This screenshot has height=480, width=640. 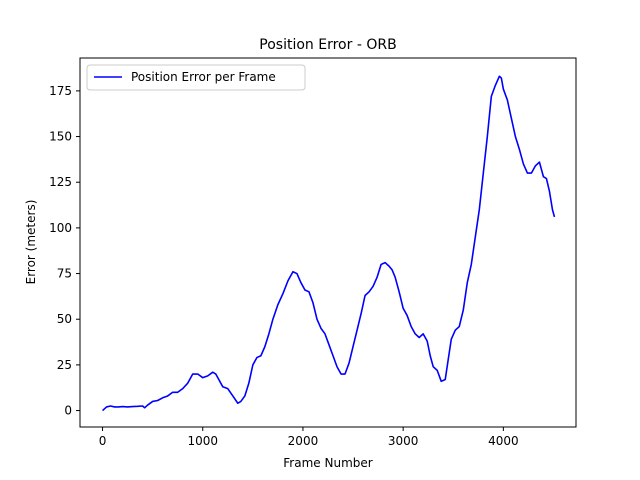 What do you see at coordinates (31, 242) in the screenshot?
I see `y-axis-label: Error (meters)` at bounding box center [31, 242].